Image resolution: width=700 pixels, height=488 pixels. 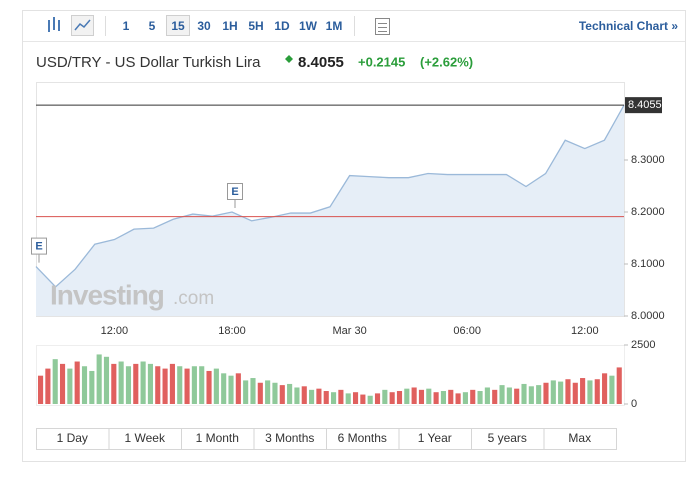 I want to click on interval-selected, so click(x=178, y=25).